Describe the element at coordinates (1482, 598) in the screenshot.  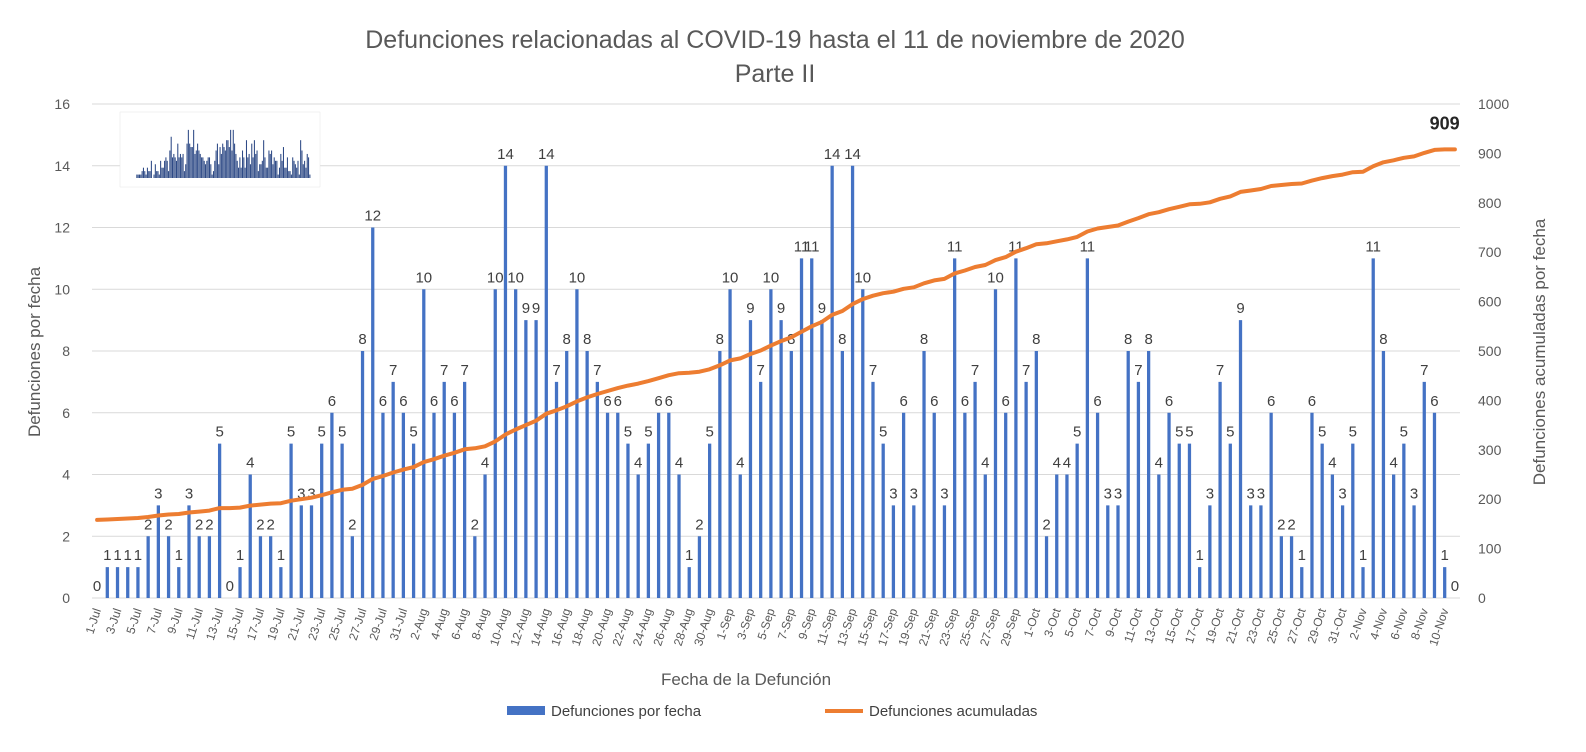
I see `right-tick-label: 0` at that location.